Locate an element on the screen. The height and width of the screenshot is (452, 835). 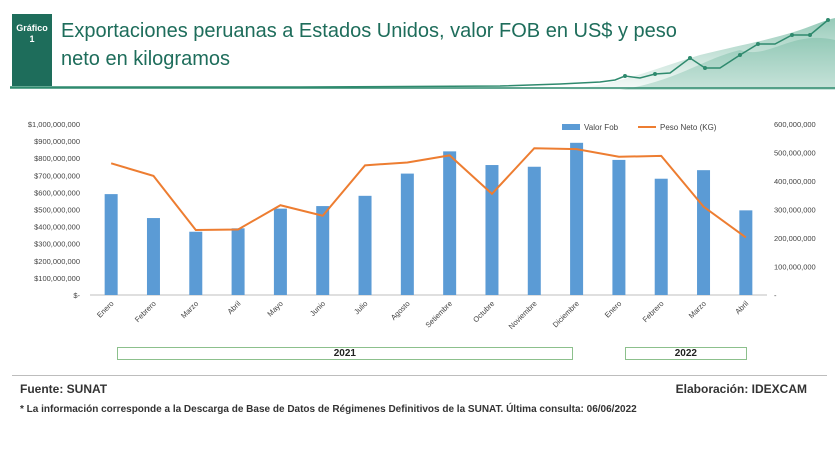
right-axis-tick-label: 500,000,000 is located at coordinates (795, 153).